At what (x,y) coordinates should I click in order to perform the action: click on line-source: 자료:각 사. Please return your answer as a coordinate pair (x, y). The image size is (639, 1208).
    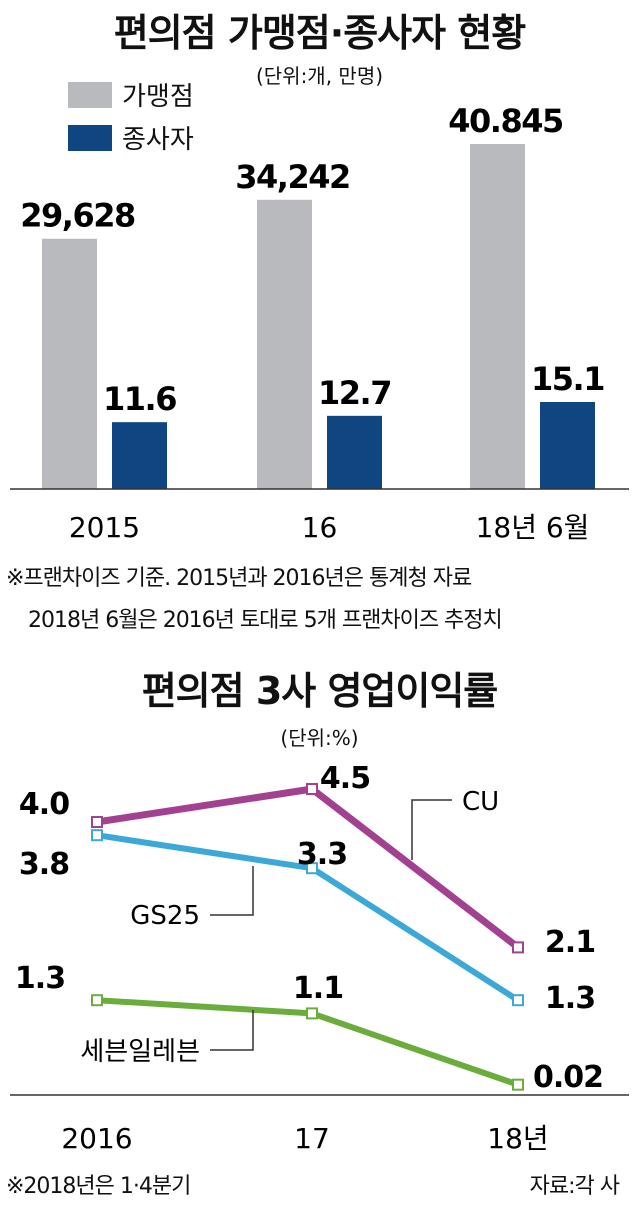
    Looking at the image, I should click on (574, 1186).